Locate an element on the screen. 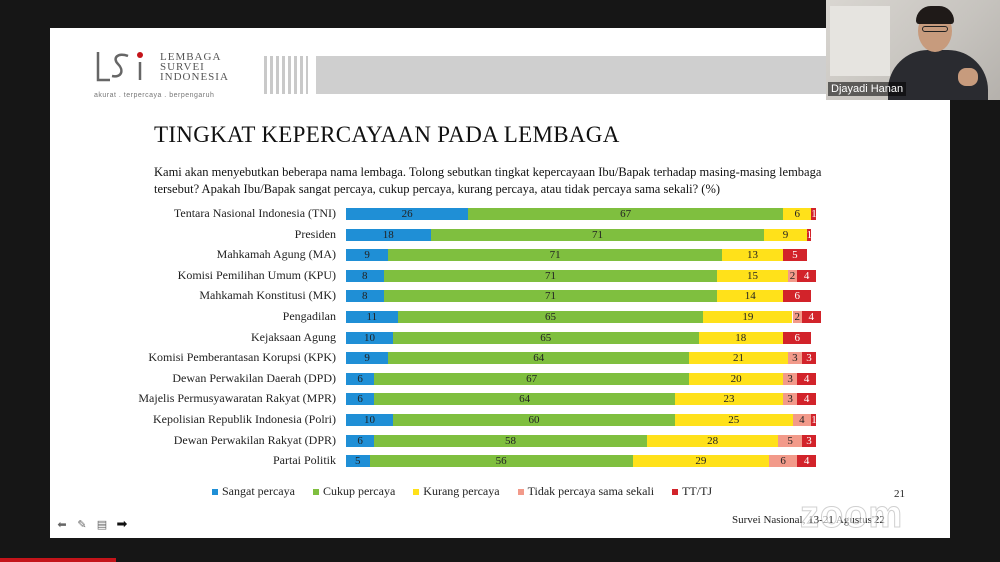  bar-row: 6 58 28 5 3 is located at coordinates (581, 440).